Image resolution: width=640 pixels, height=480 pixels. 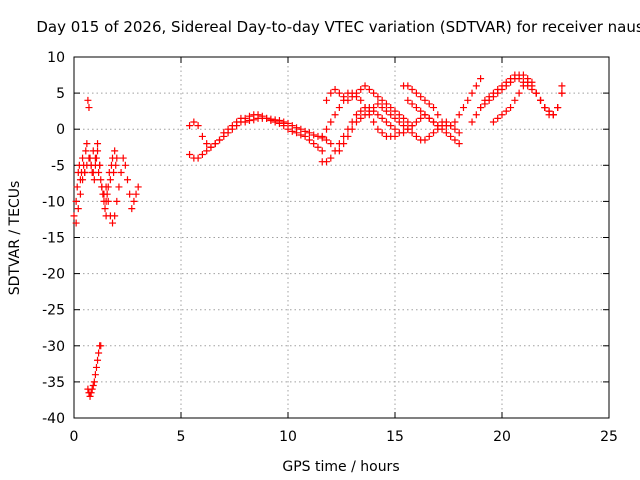 What do you see at coordinates (53, 419) in the screenshot?
I see `y-tick-label: -40` at bounding box center [53, 419].